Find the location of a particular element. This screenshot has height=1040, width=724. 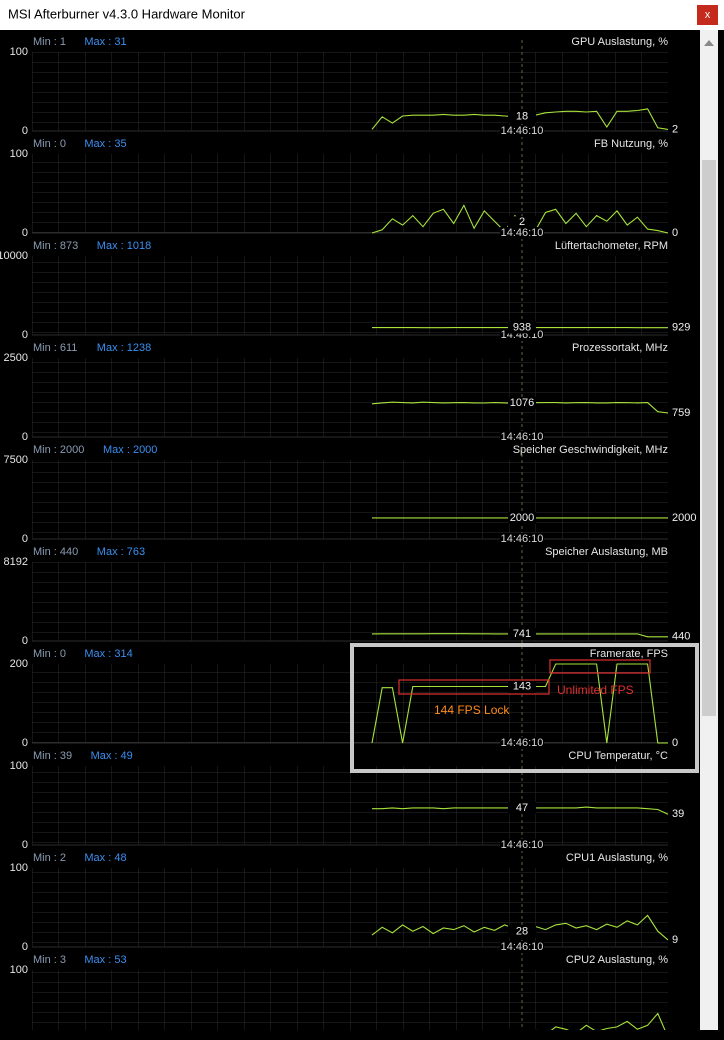

max-label: Max : 1238 is located at coordinates (124, 348).